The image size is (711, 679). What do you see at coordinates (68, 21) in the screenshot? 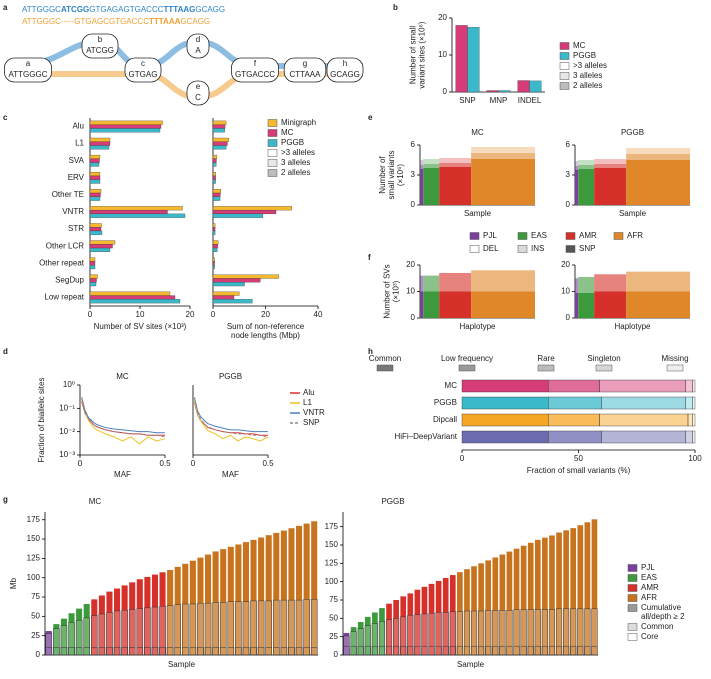
I see `sequence-part: -----` at bounding box center [68, 21].